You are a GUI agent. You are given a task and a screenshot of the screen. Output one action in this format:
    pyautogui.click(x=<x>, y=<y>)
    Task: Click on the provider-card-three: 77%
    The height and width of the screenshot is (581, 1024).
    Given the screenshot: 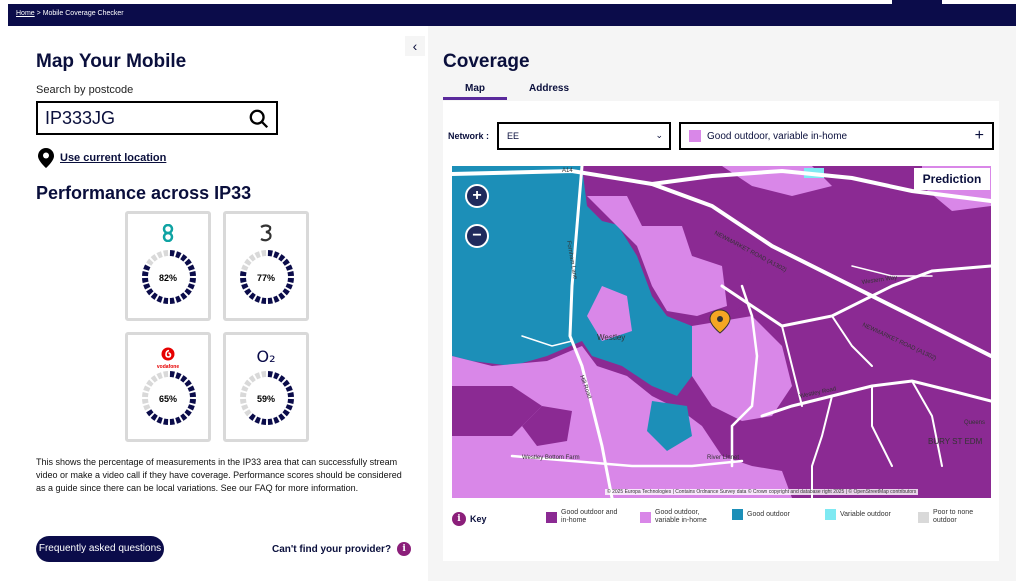 What is the action you would take?
    pyautogui.click(x=266, y=266)
    